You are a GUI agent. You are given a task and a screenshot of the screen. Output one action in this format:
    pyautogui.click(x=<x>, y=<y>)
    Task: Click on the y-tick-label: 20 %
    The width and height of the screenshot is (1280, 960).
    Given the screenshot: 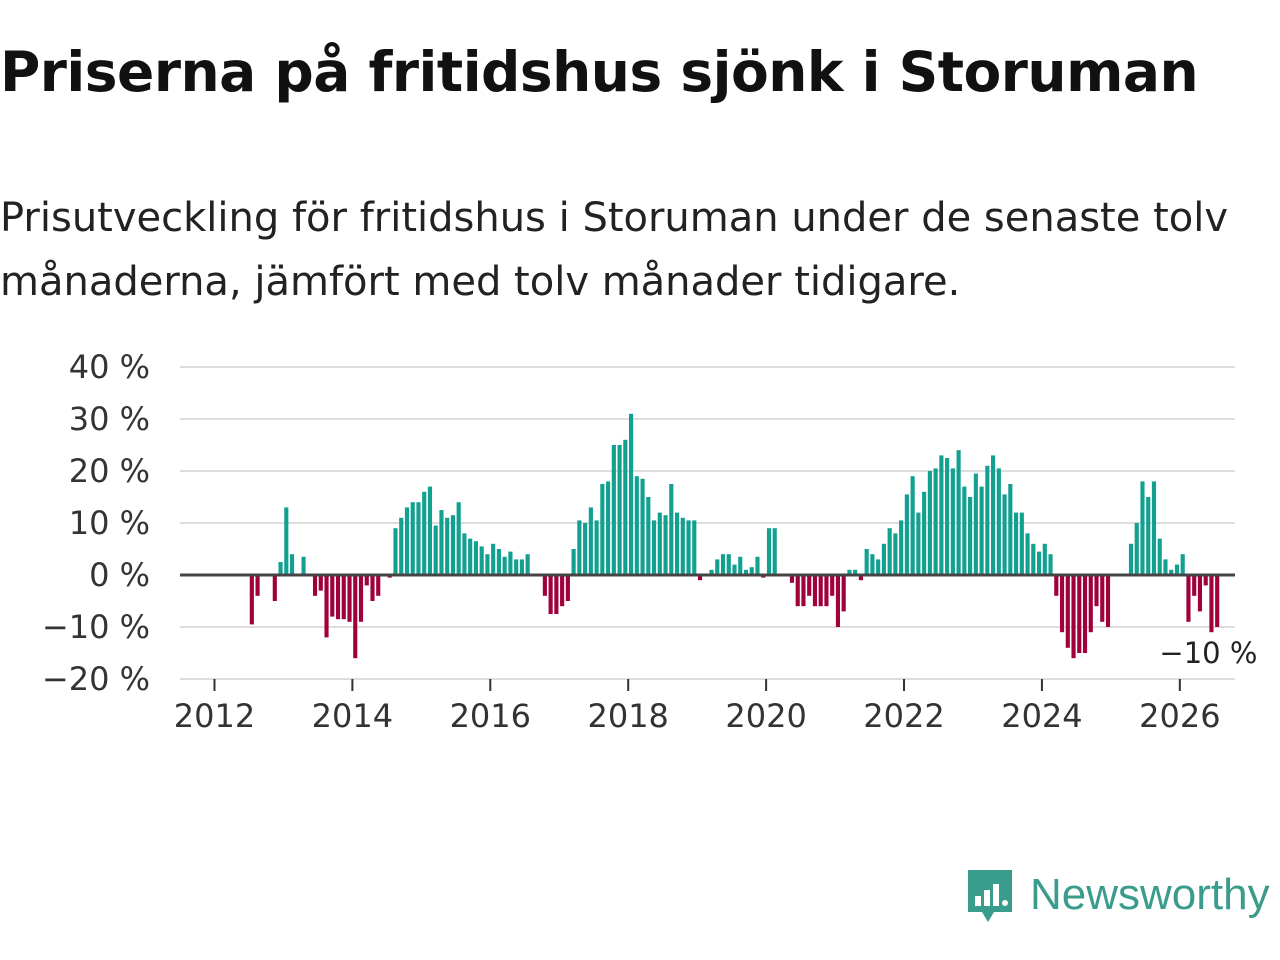 What is the action you would take?
    pyautogui.click(x=109, y=471)
    